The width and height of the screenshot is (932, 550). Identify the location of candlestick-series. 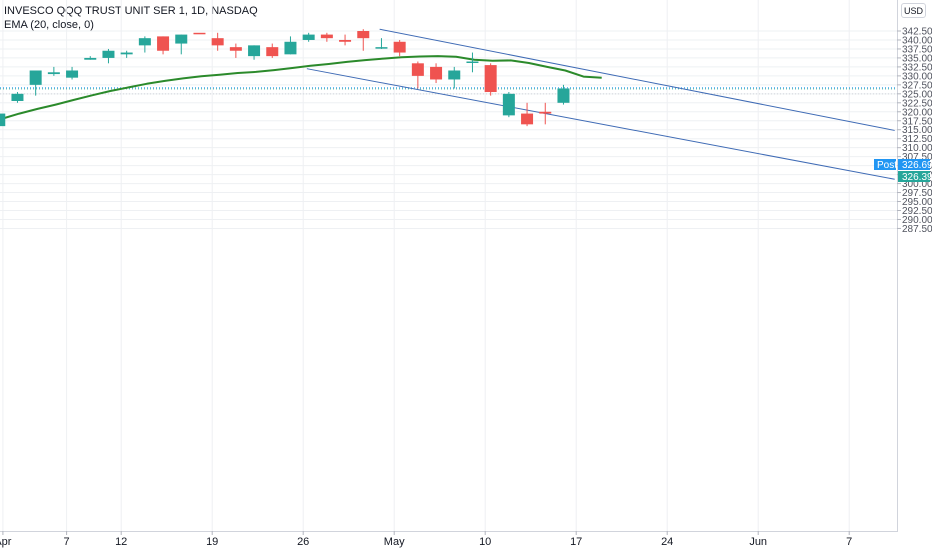
(285, 78).